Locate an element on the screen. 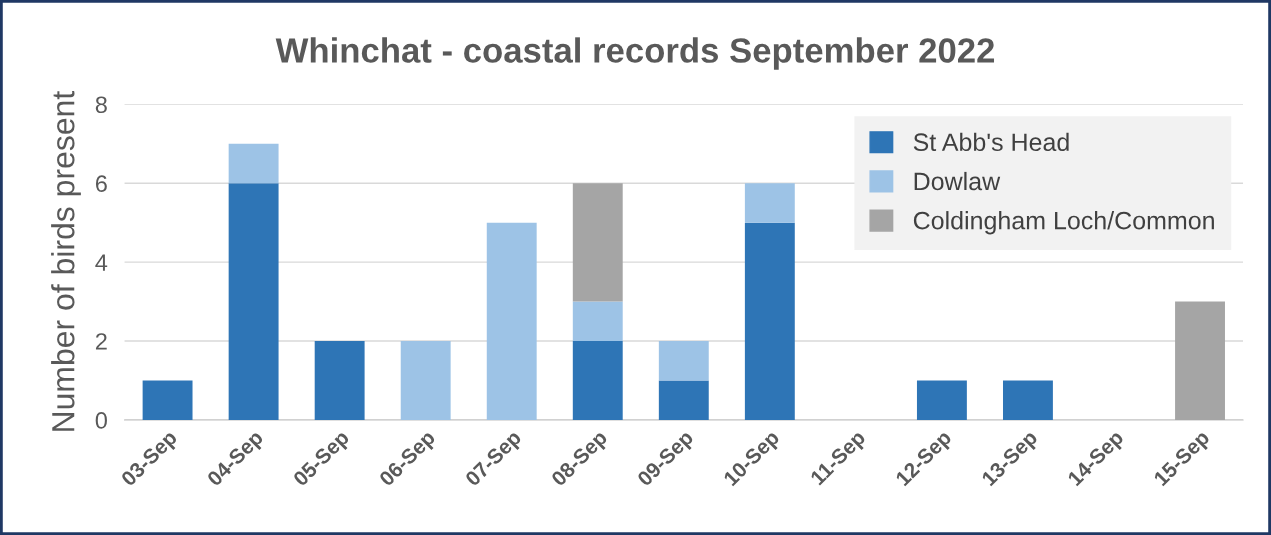  y-tick-label: 6 is located at coordinates (101, 184).